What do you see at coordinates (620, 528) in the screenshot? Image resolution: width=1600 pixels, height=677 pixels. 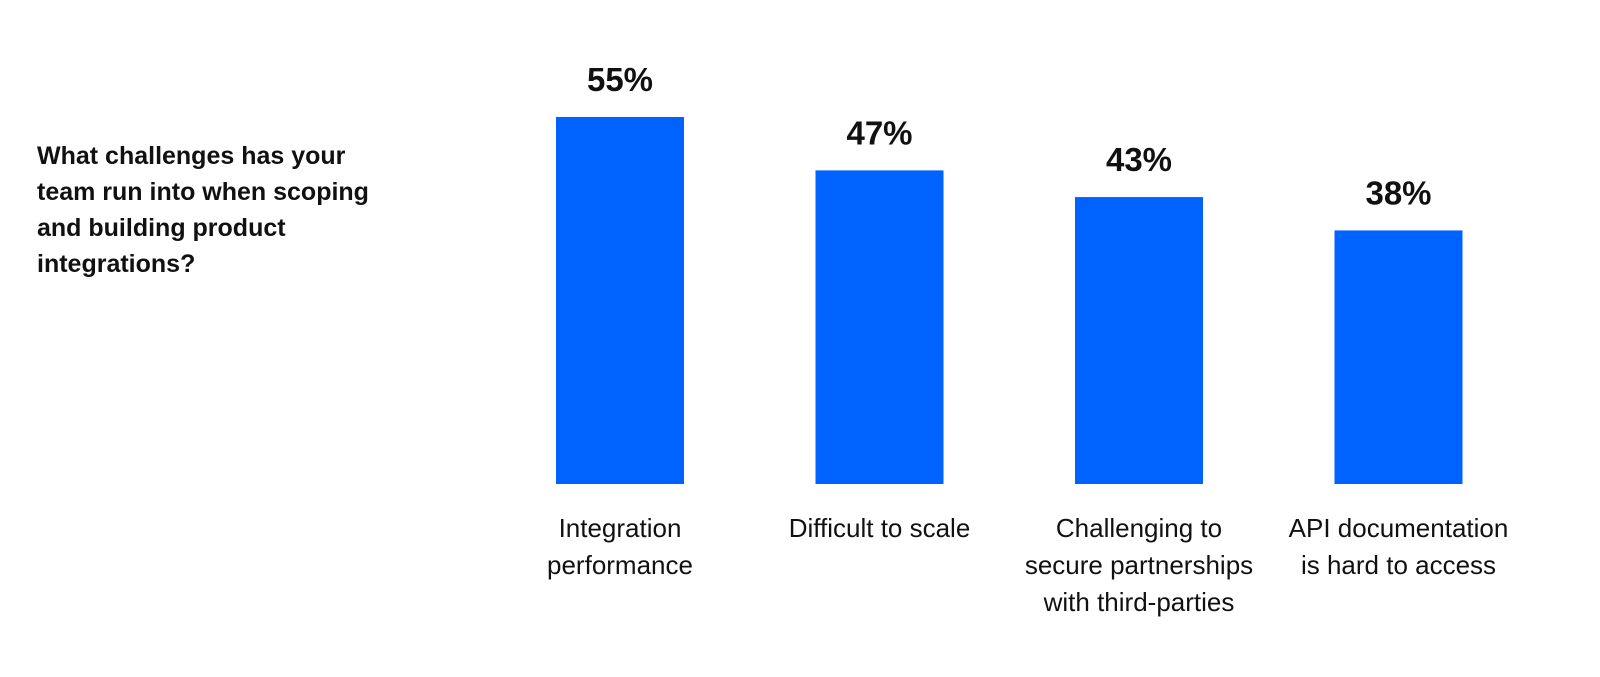 I see `category-label-line: Integration` at bounding box center [620, 528].